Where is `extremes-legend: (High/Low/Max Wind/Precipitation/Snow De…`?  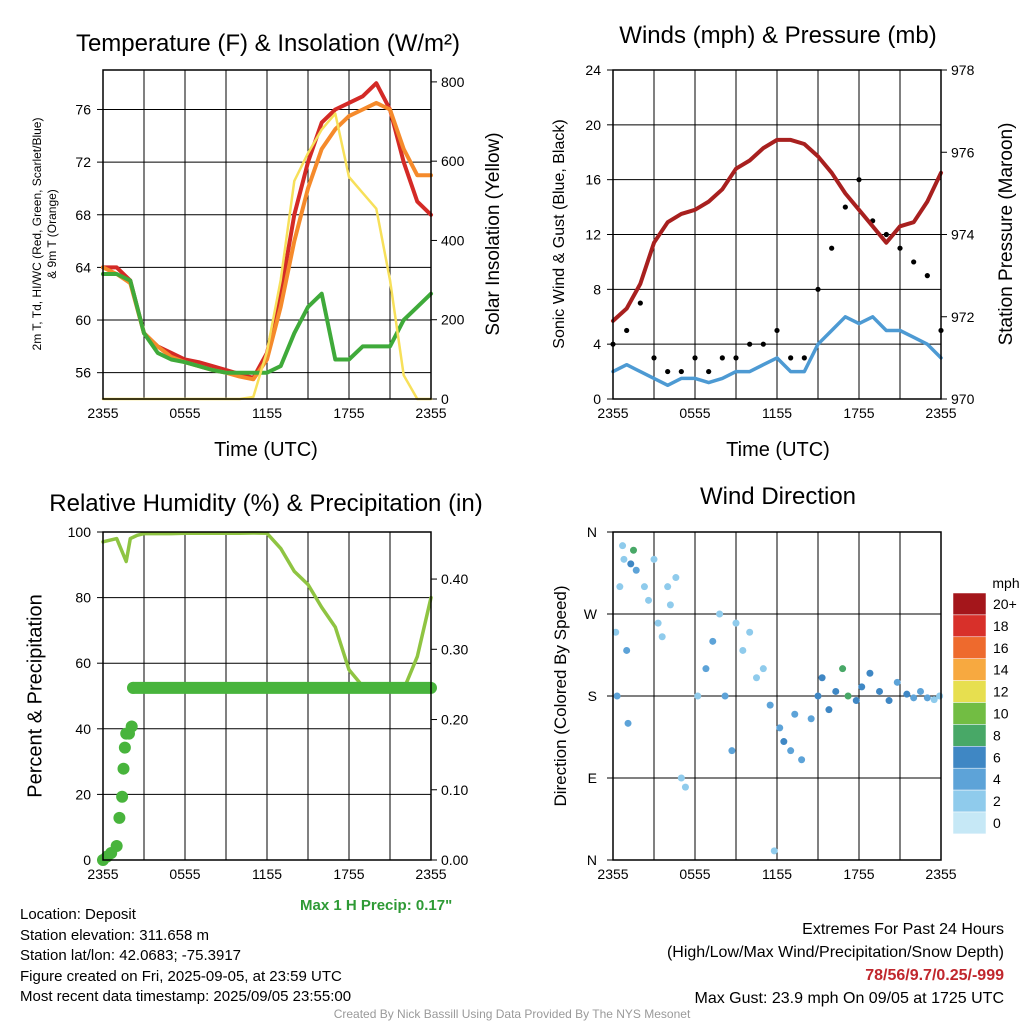 extremes-legend: (High/Low/Max Wind/Precipitation/Snow De… is located at coordinates (835, 952).